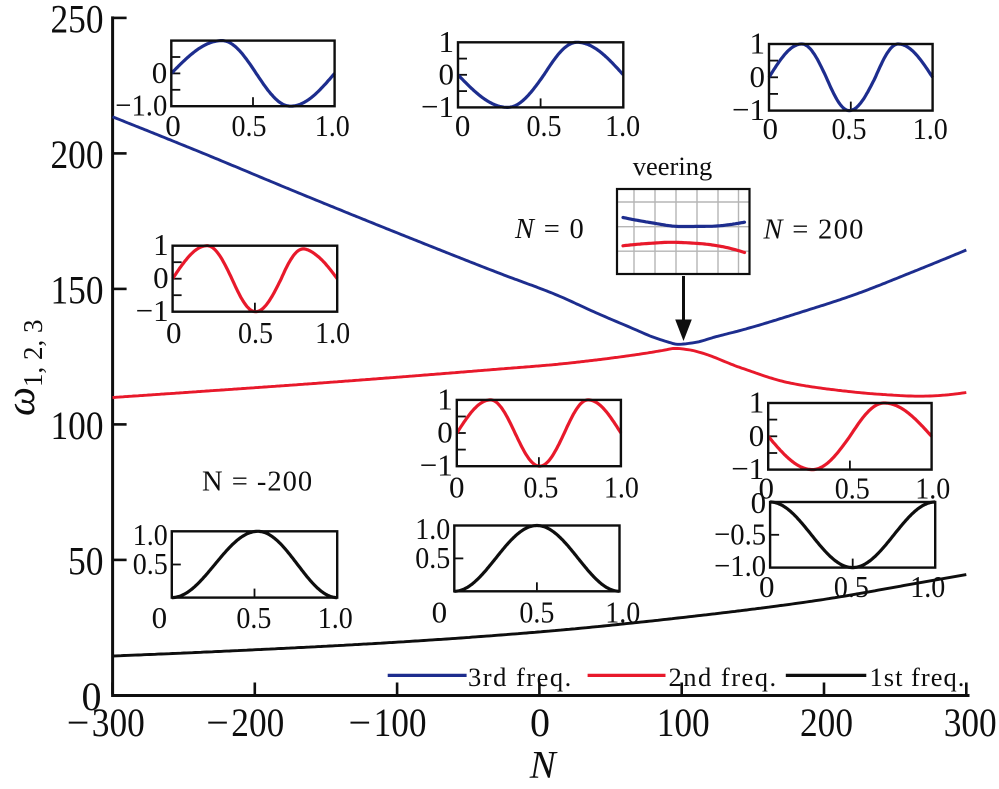  What do you see at coordinates (543, 765) in the screenshot?
I see `svg-text: N` at bounding box center [543, 765].